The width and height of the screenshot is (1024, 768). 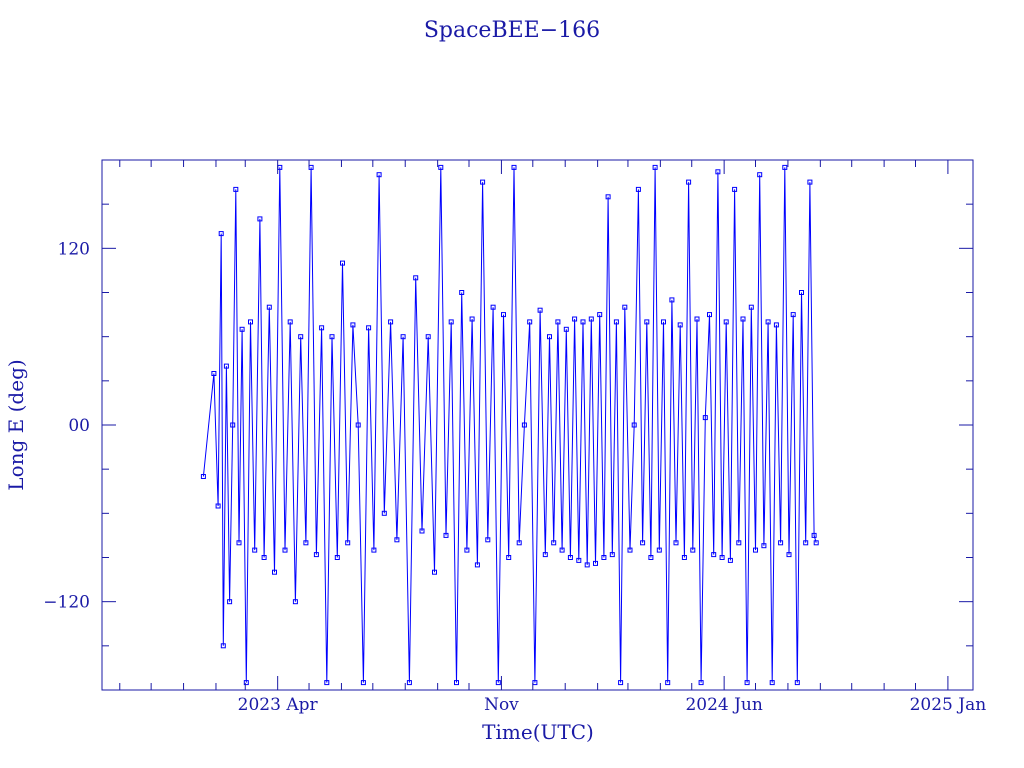 I want to click on x-tick-label: Nov, so click(x=501, y=705).